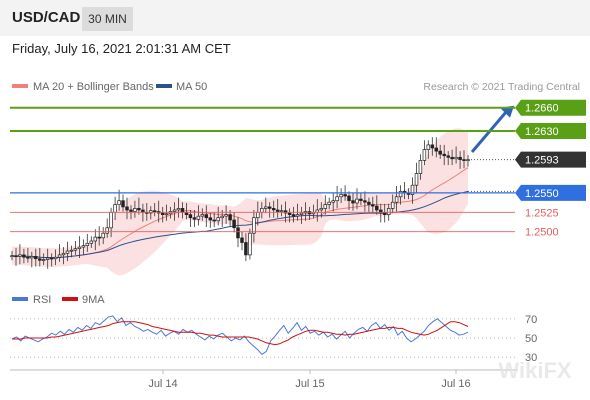  I want to click on symbol-title: USD/CAD, so click(46, 17).